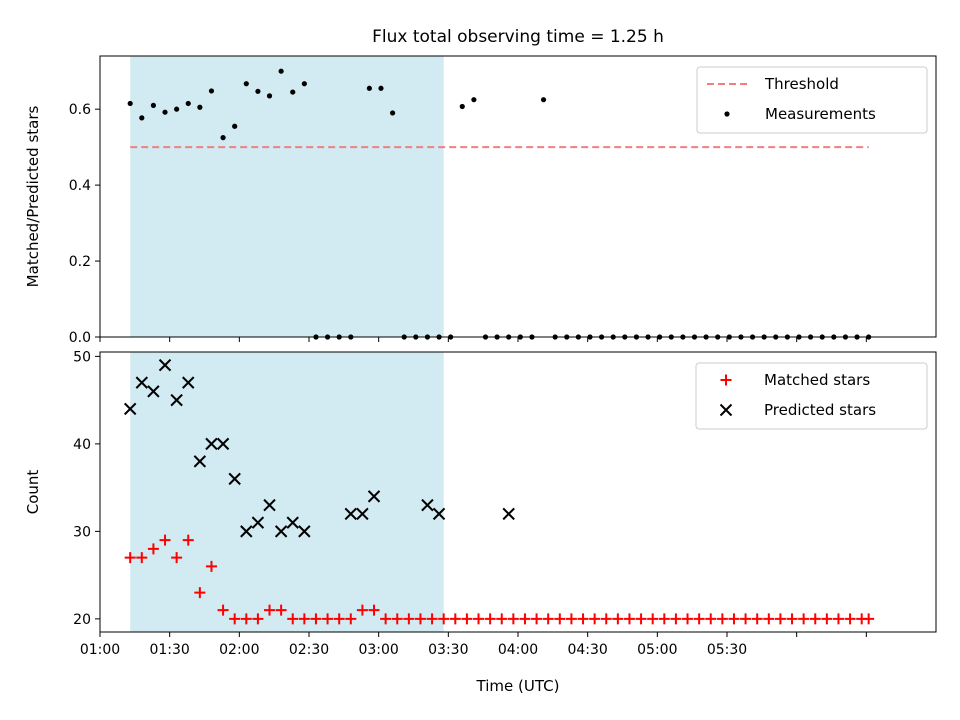  Describe the element at coordinates (169, 650) in the screenshot. I see `x-tick-label: 01:30` at that location.